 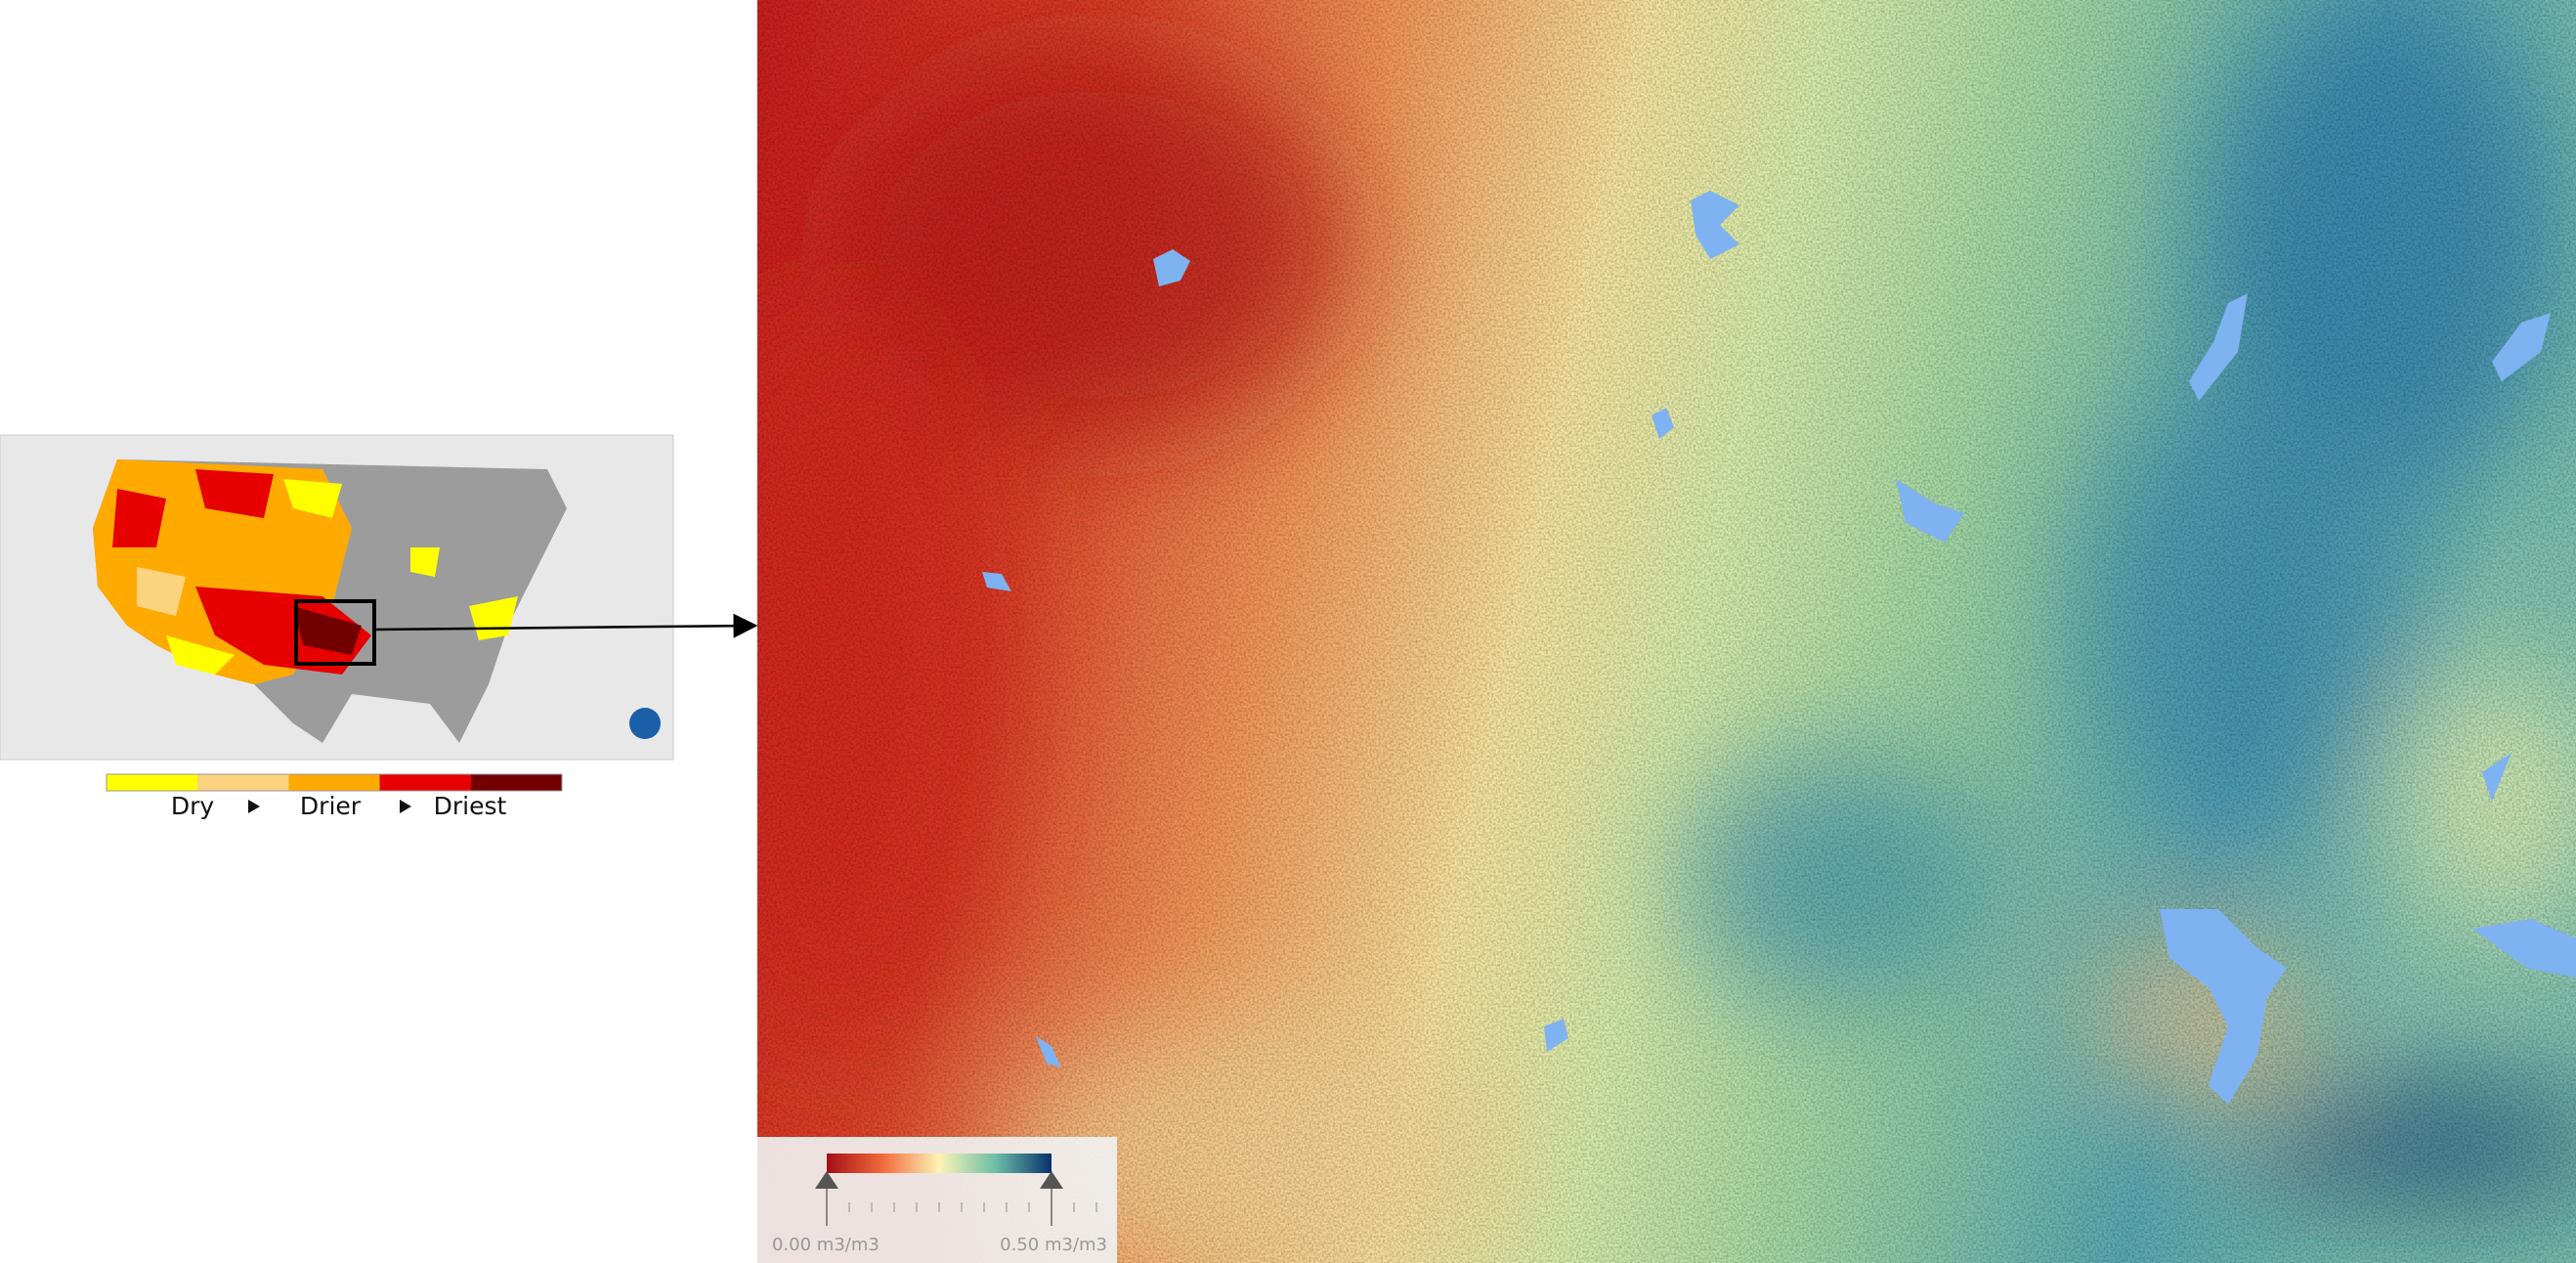 What do you see at coordinates (826, 1245) in the screenshot?
I see `colorbar-min-label: 0.00 m3/m3` at bounding box center [826, 1245].